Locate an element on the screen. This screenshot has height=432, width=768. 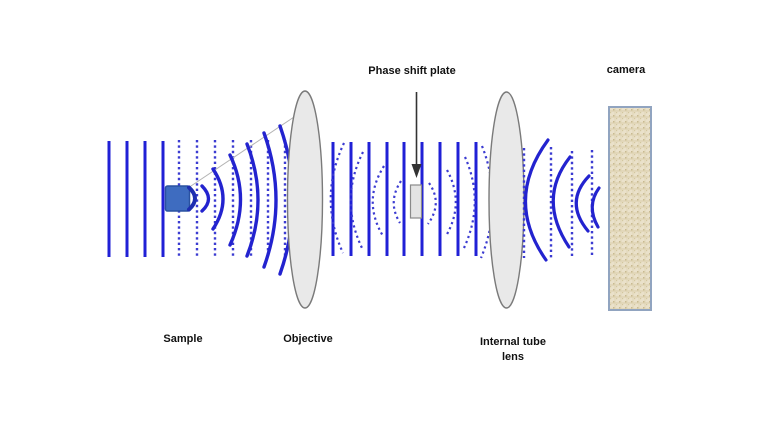
scattered-ray-line is located at coordinates (245, 149).